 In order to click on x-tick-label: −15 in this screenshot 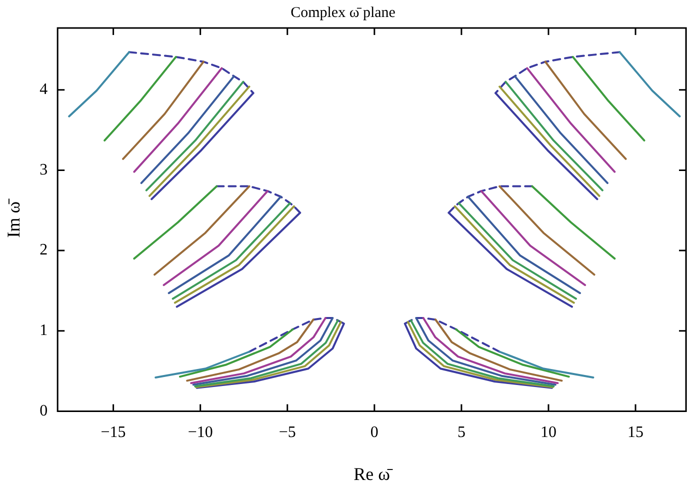, I will do `click(113, 433)`.